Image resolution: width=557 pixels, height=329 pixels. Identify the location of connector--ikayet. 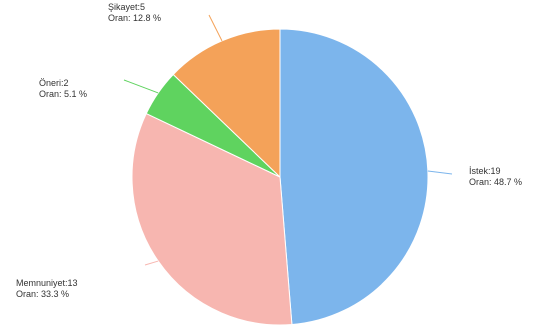
(215, 28).